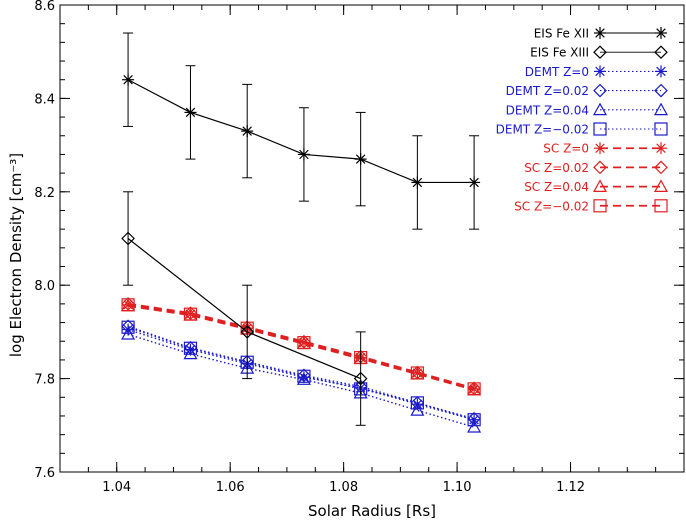  I want to click on x-axis-label: Solar Radius [Rs], so click(372, 511).